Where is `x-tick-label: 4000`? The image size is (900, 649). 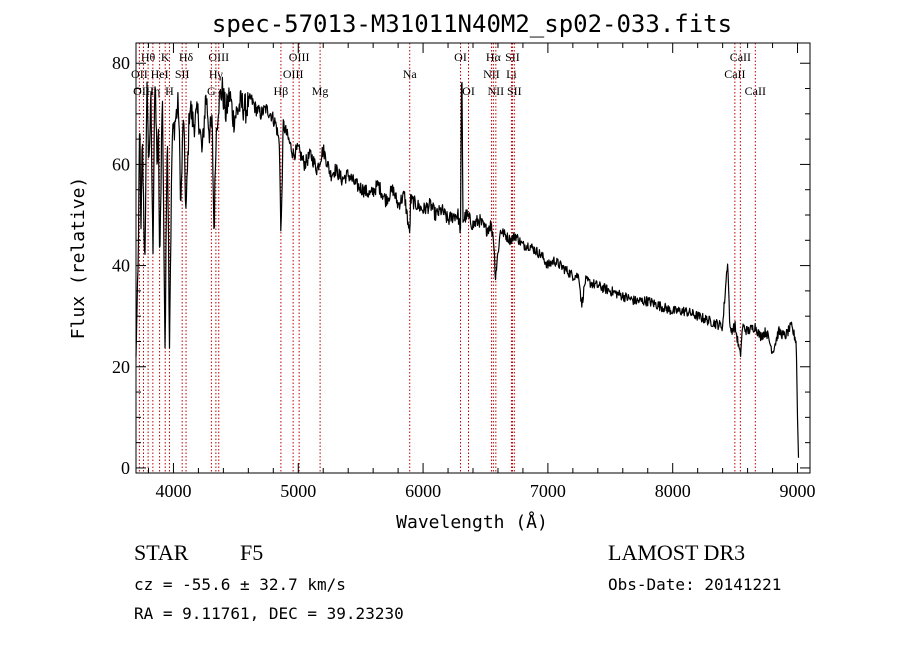
x-tick-label: 4000 is located at coordinates (173, 491).